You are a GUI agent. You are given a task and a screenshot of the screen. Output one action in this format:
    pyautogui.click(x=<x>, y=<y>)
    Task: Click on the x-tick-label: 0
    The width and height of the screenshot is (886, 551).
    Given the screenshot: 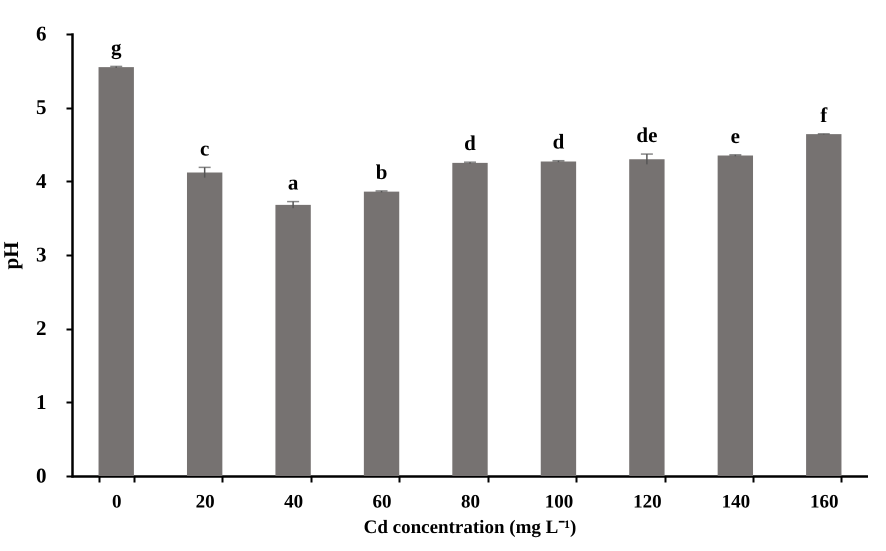 What is the action you would take?
    pyautogui.click(x=117, y=502)
    